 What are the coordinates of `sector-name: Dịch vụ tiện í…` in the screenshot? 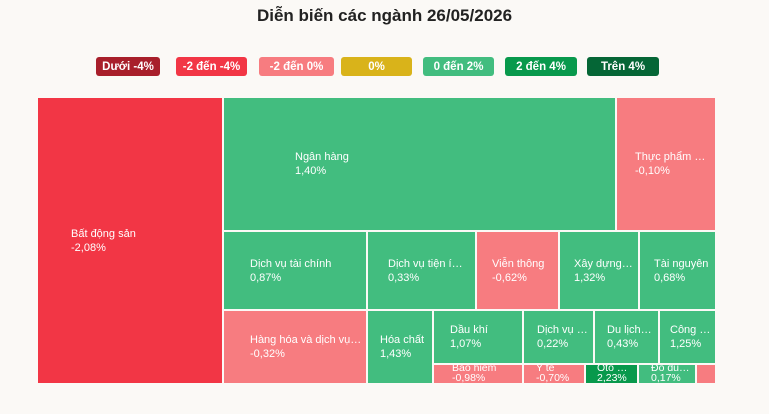 It's located at (425, 263).